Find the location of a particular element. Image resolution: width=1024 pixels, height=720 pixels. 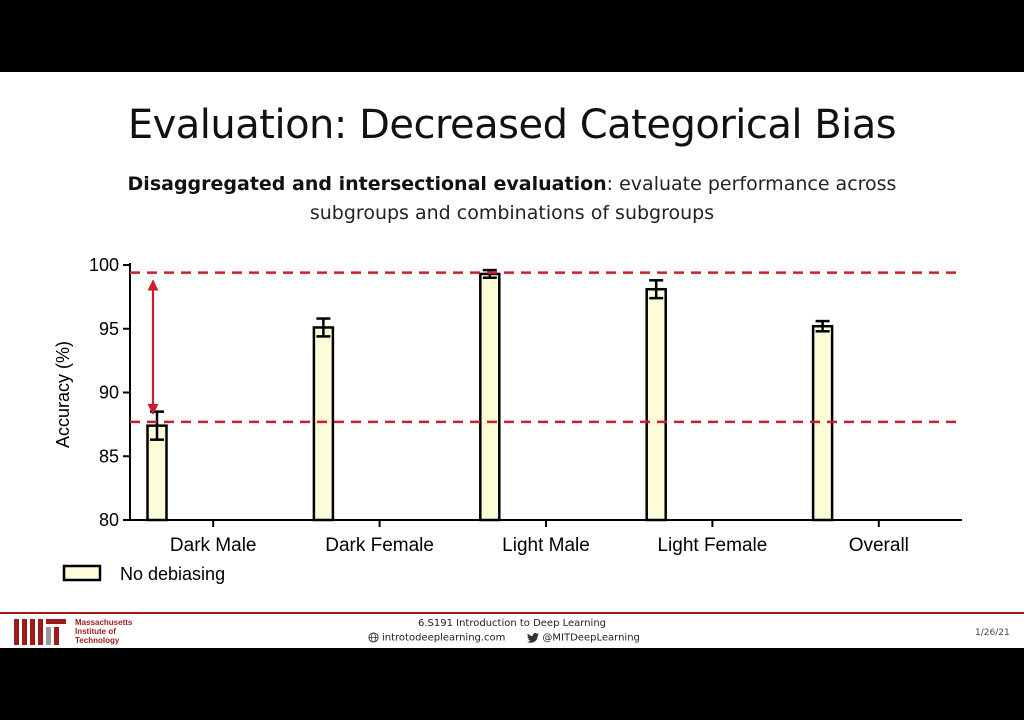

twitter-handle: @MITDeepLearning is located at coordinates (591, 638).